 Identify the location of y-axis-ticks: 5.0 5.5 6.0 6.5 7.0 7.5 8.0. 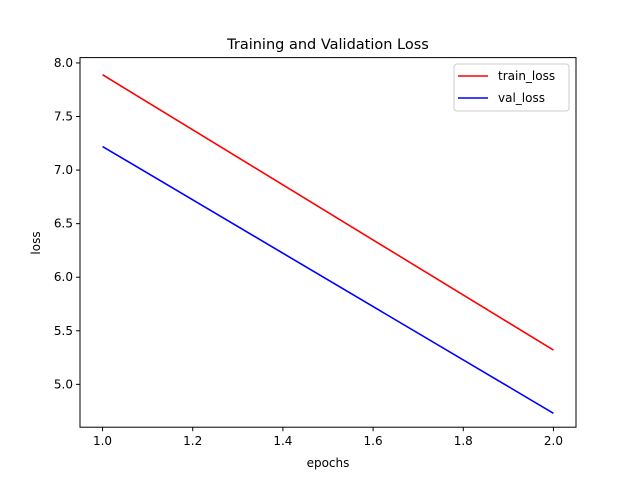
(67, 223).